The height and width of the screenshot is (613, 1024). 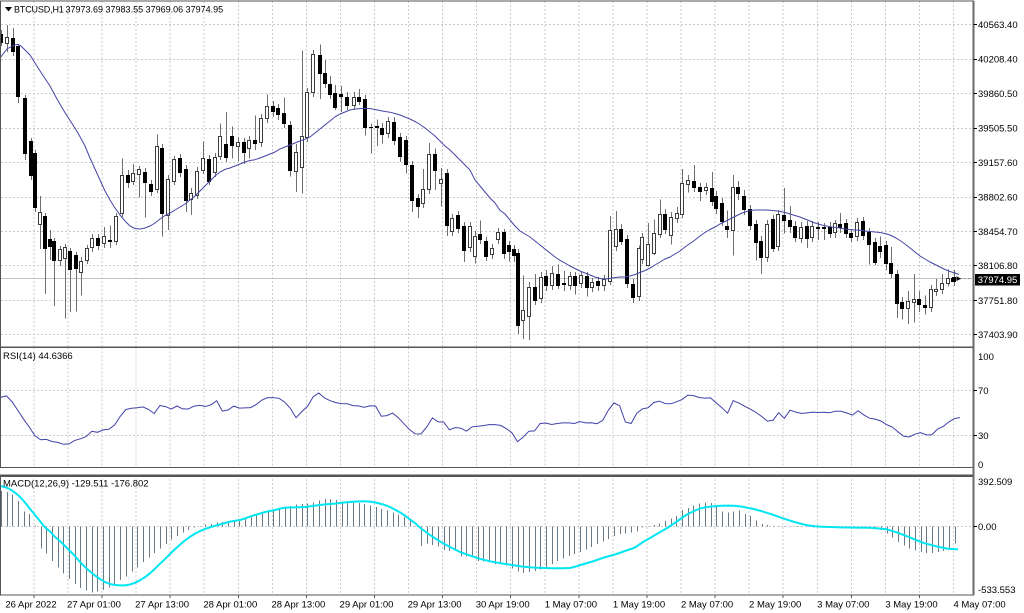 I want to click on svg-text: 37751.80, so click(x=998, y=301).